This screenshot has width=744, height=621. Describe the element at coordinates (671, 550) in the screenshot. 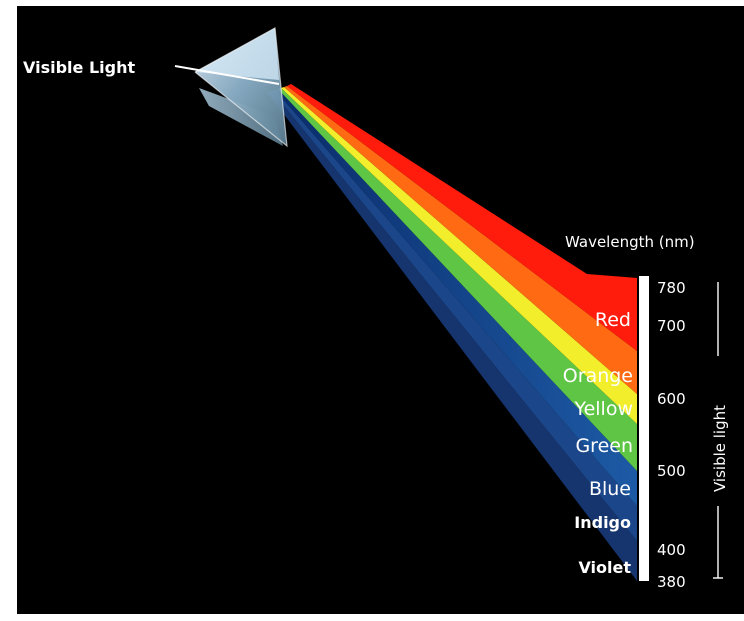

I see `tick-label: 400` at that location.